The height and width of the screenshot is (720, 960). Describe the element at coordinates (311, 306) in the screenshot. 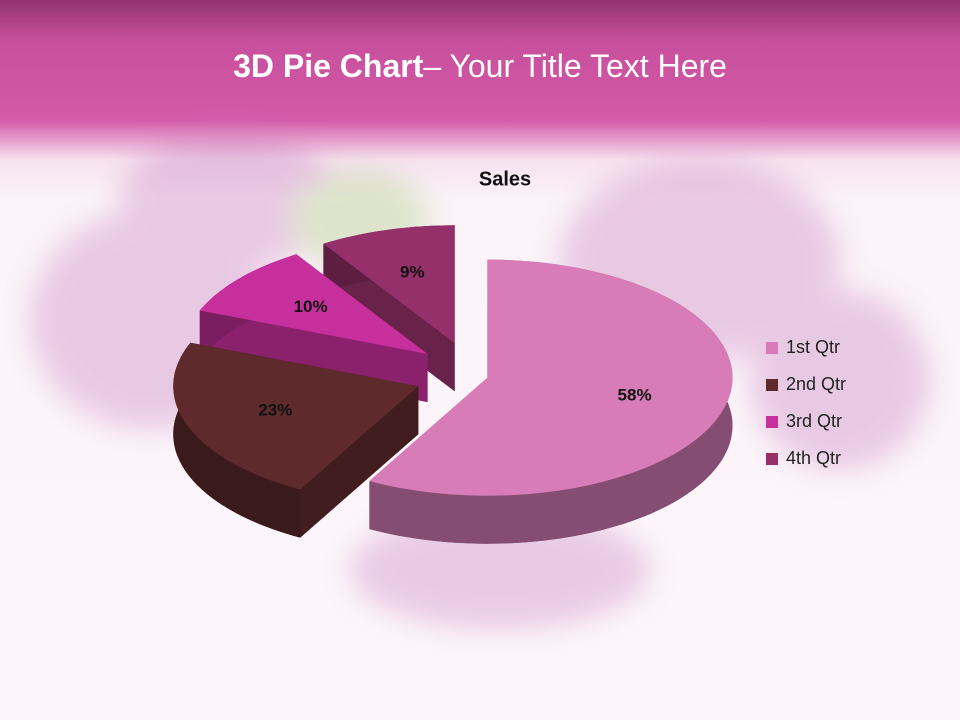

I see `data-label: 10%` at that location.